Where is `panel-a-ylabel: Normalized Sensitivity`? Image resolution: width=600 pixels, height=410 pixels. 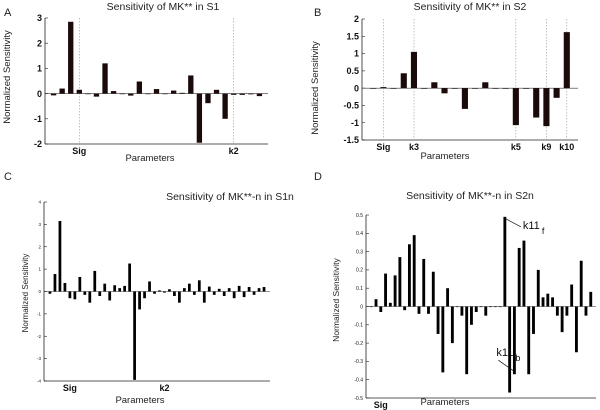 panel-a-ylabel: Normalized Sensitivity is located at coordinates (7, 77).